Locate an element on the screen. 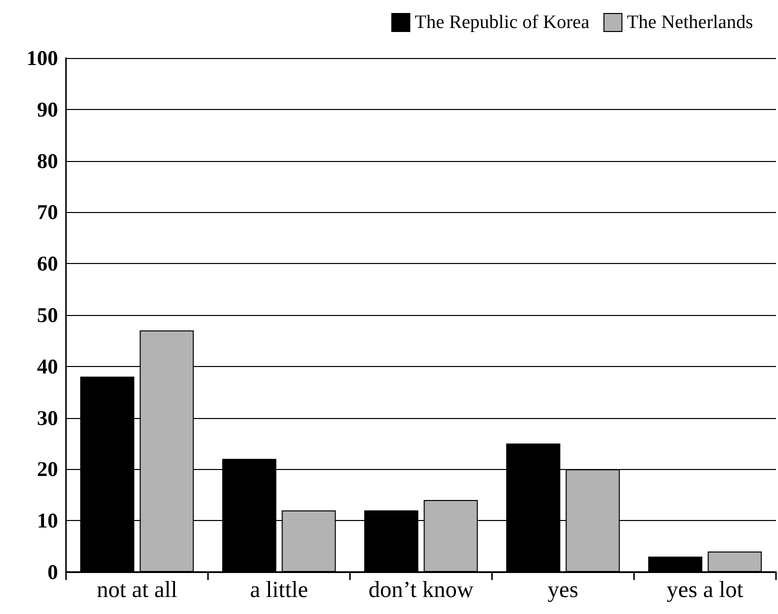 Image resolution: width=778 pixels, height=614 pixels. x-tick-label: not at all is located at coordinates (137, 589).